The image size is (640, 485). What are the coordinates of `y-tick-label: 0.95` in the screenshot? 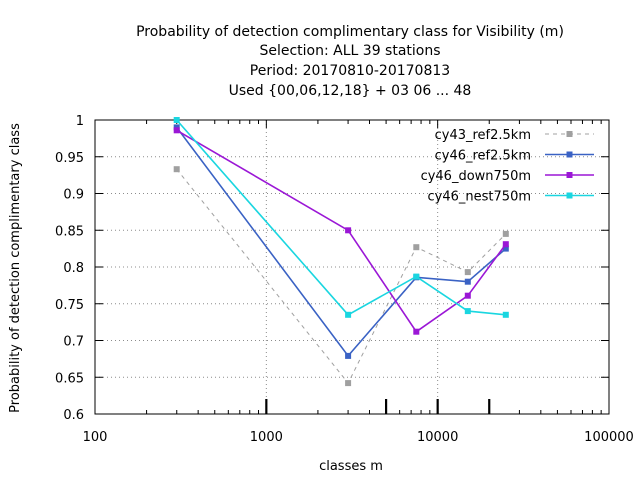 It's located at (69, 158).